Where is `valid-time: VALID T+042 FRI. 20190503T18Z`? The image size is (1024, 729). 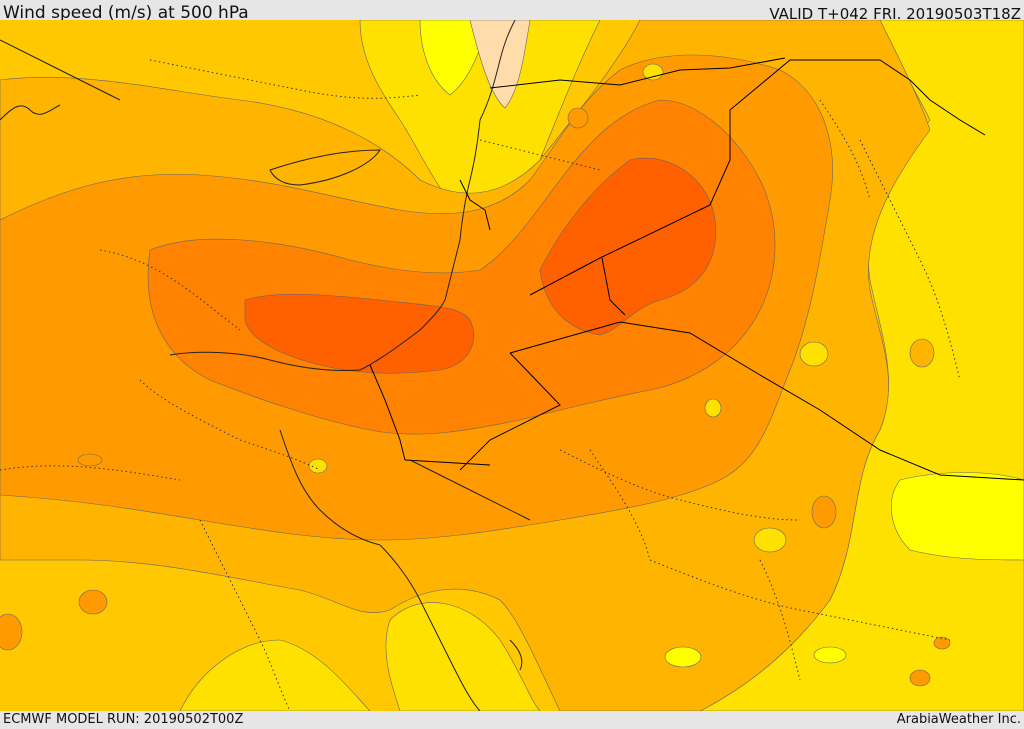
valid-time: VALID T+042 FRI. 20190503T18Z is located at coordinates (895, 14).